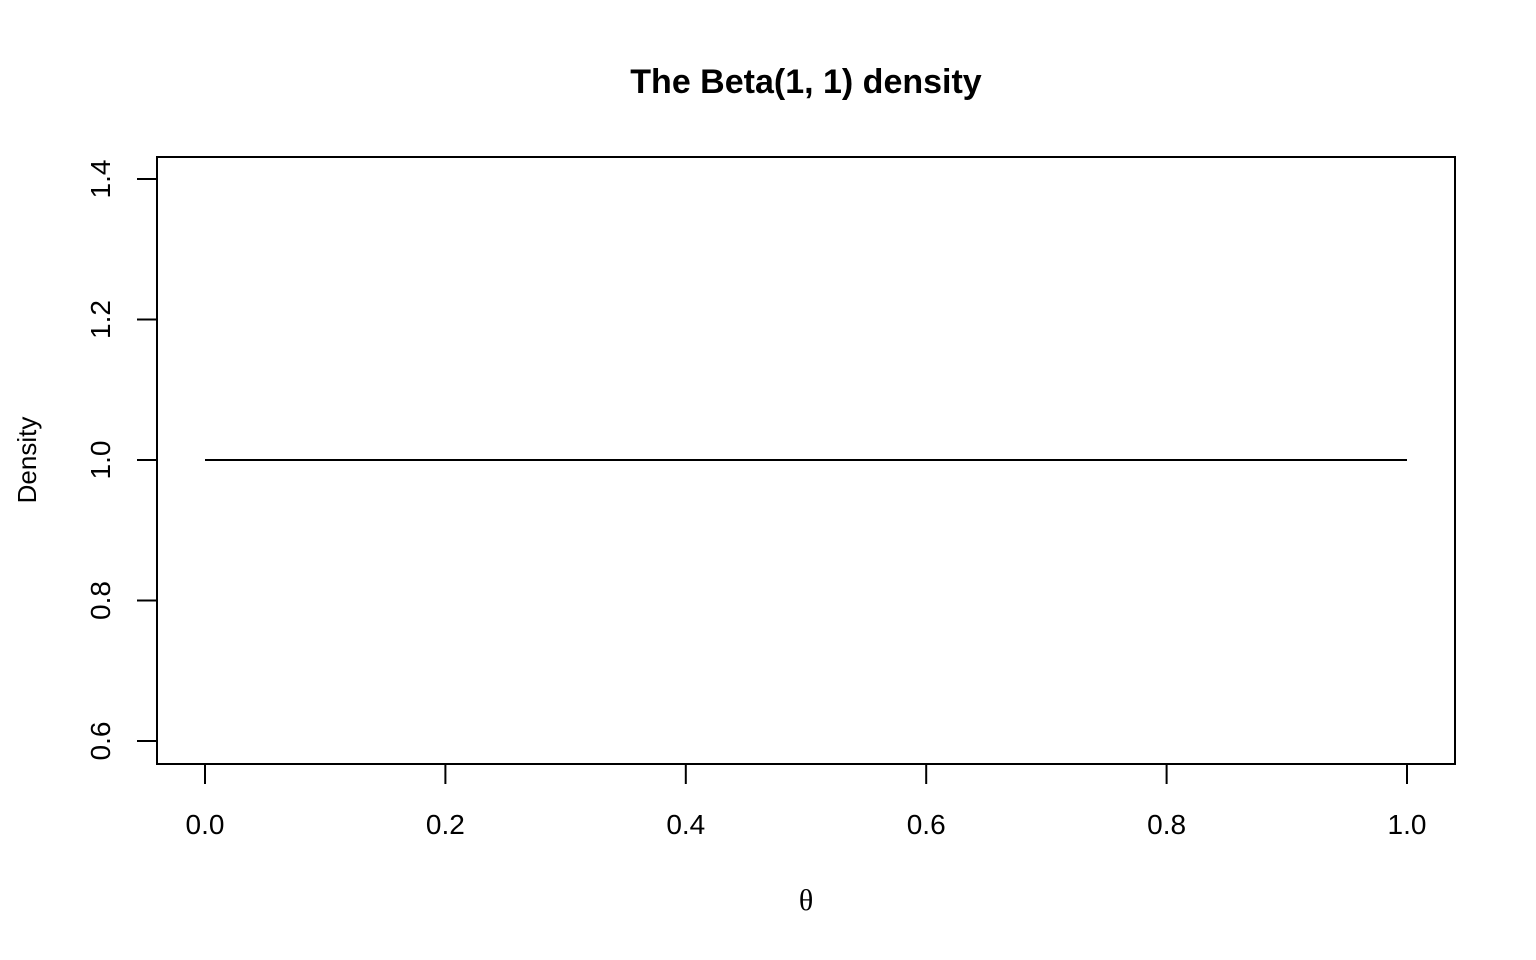 The image size is (1536, 960). I want to click on y-tick-label: 0.8, so click(100, 600).